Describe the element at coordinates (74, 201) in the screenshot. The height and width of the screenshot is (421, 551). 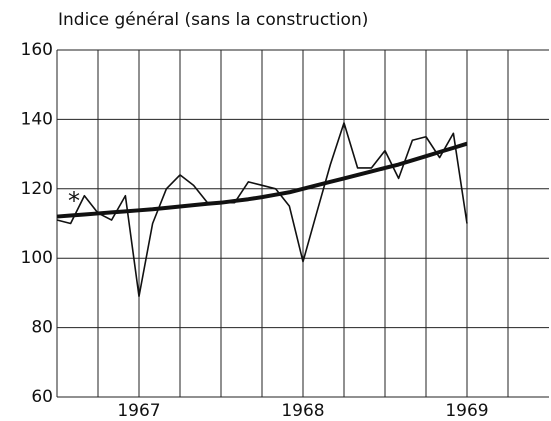
I see `annotation: *` at that location.